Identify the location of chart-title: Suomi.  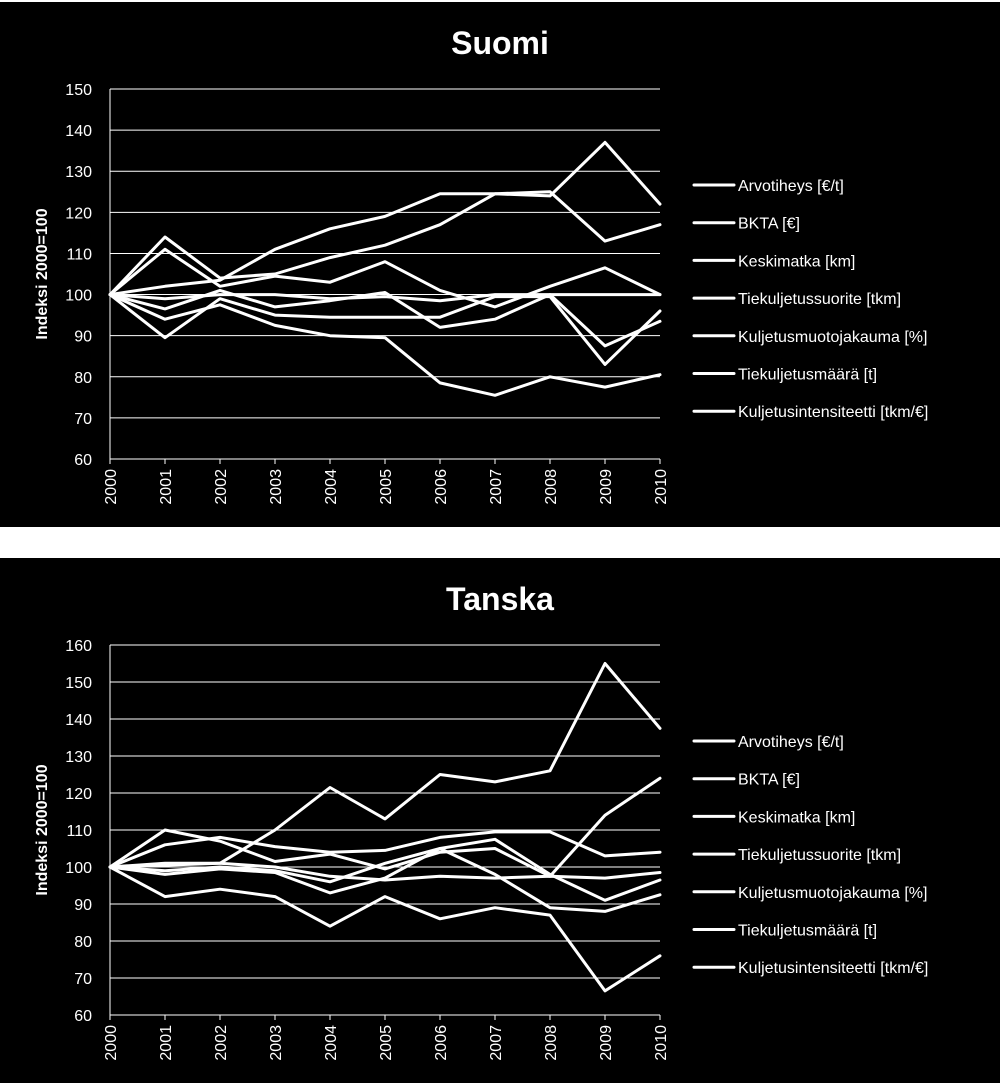
(500, 43).